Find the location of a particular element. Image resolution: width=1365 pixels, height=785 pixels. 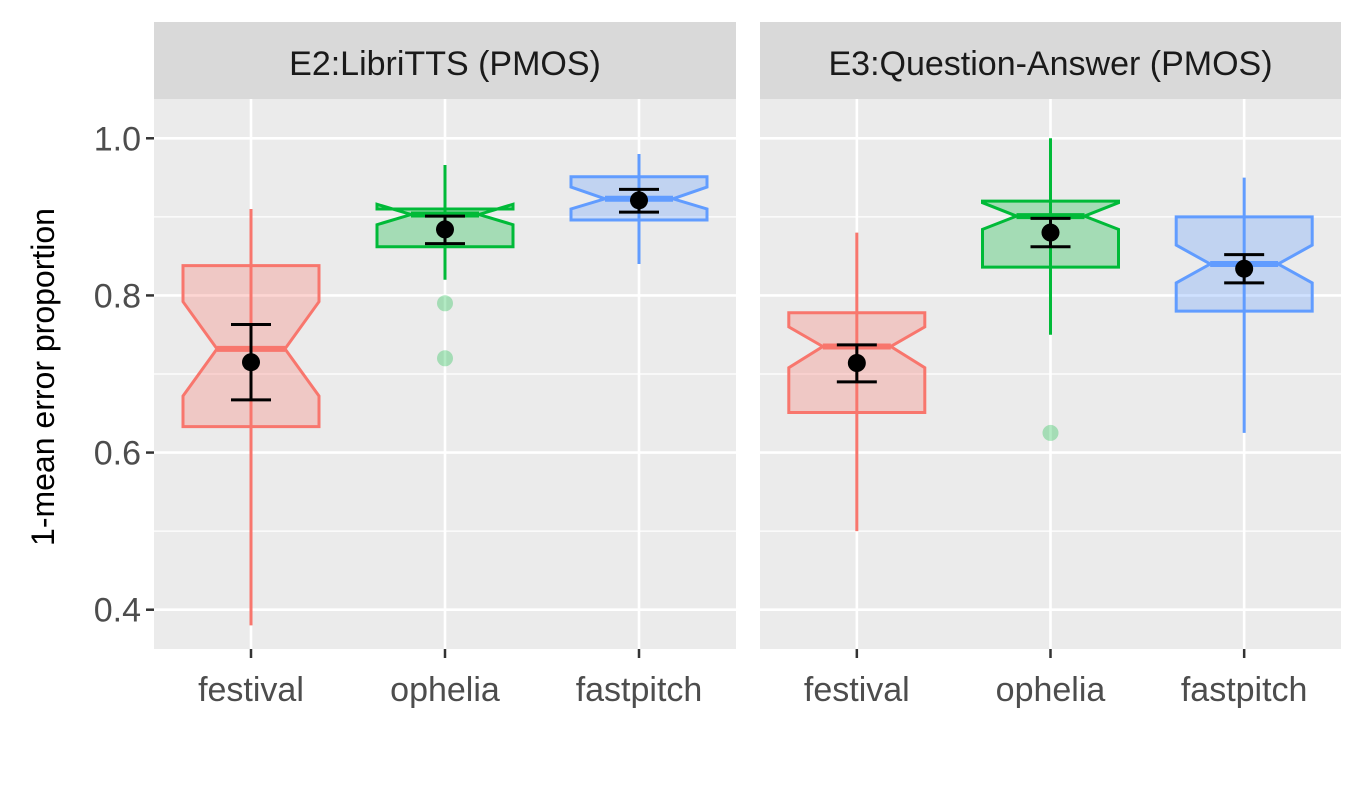

y-tick-label: 0.4 is located at coordinates (117, 611).